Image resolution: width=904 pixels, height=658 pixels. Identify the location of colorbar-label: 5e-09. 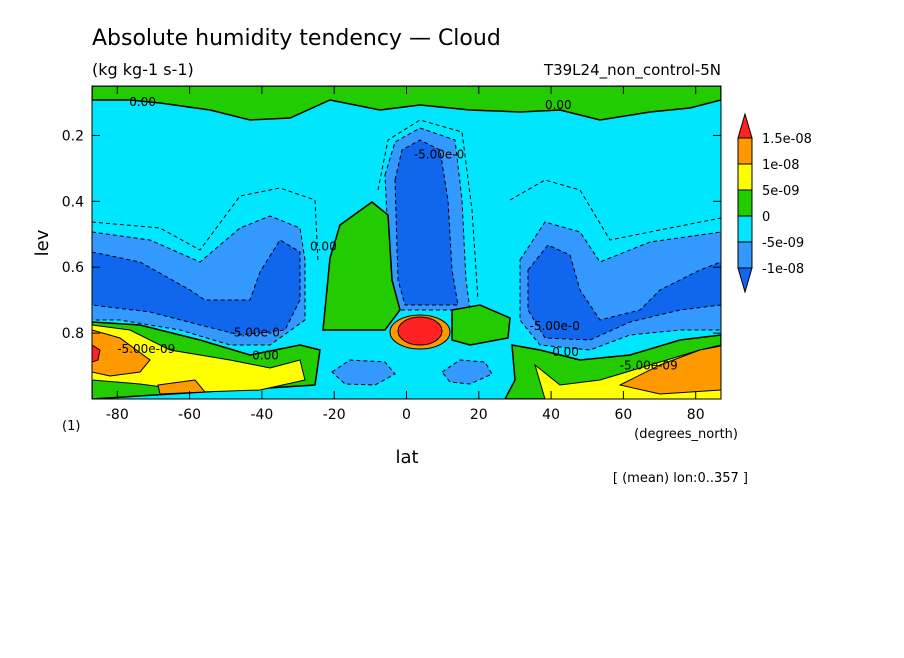
(781, 191).